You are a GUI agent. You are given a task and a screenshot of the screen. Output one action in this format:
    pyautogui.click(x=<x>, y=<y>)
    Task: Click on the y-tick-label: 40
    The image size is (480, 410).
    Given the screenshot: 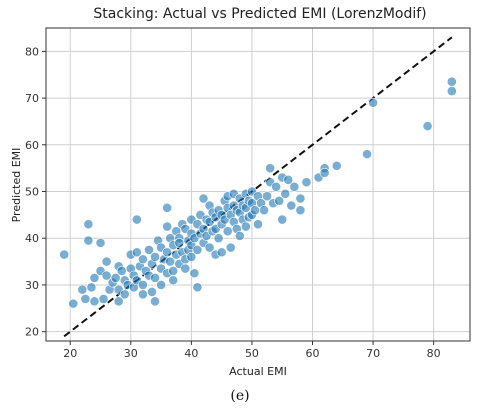 What is the action you would take?
    pyautogui.click(x=32, y=238)
    